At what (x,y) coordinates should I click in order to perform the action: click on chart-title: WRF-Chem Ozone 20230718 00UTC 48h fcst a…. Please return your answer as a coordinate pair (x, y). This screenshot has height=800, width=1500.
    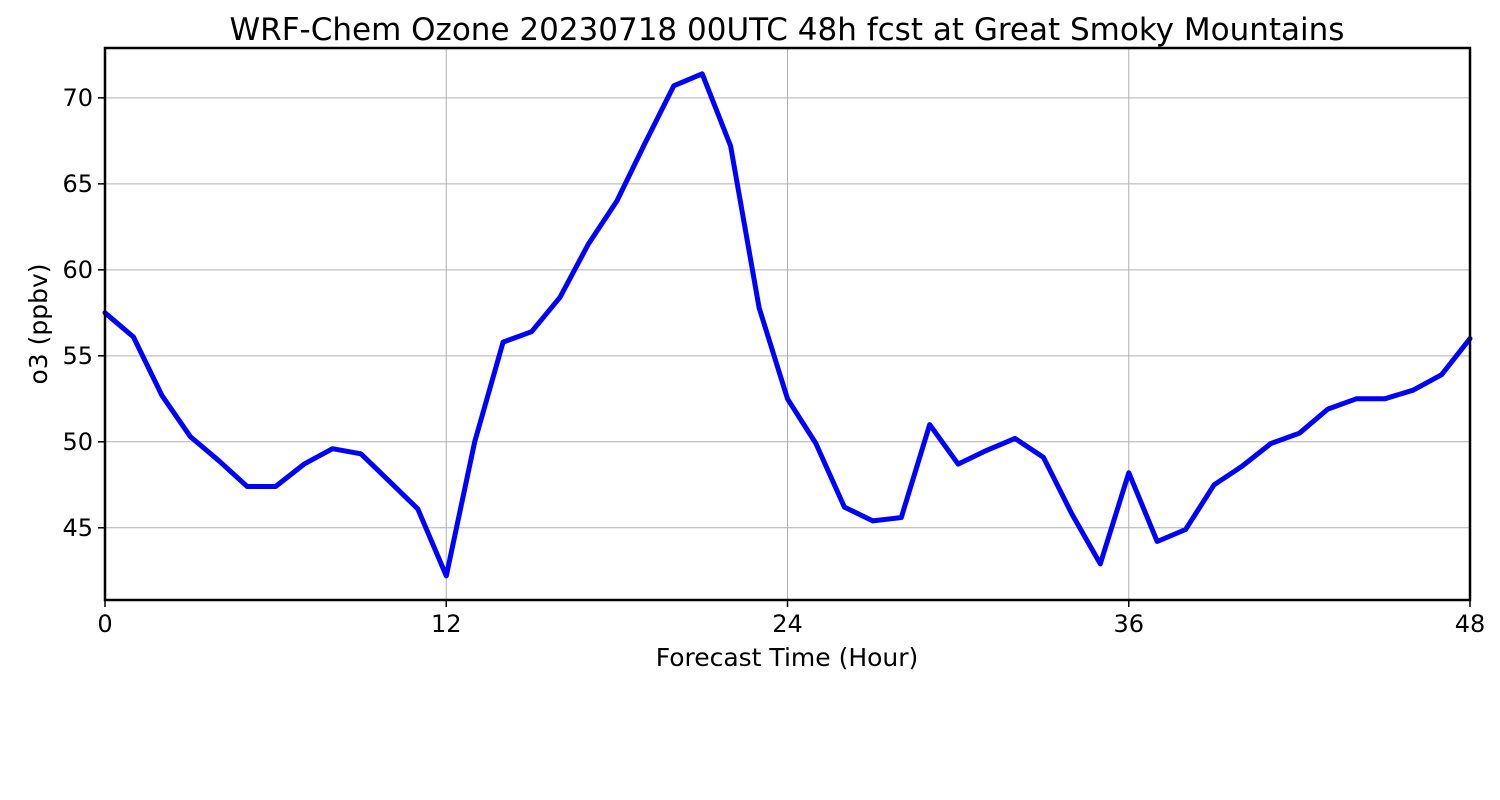
    Looking at the image, I should click on (787, 30).